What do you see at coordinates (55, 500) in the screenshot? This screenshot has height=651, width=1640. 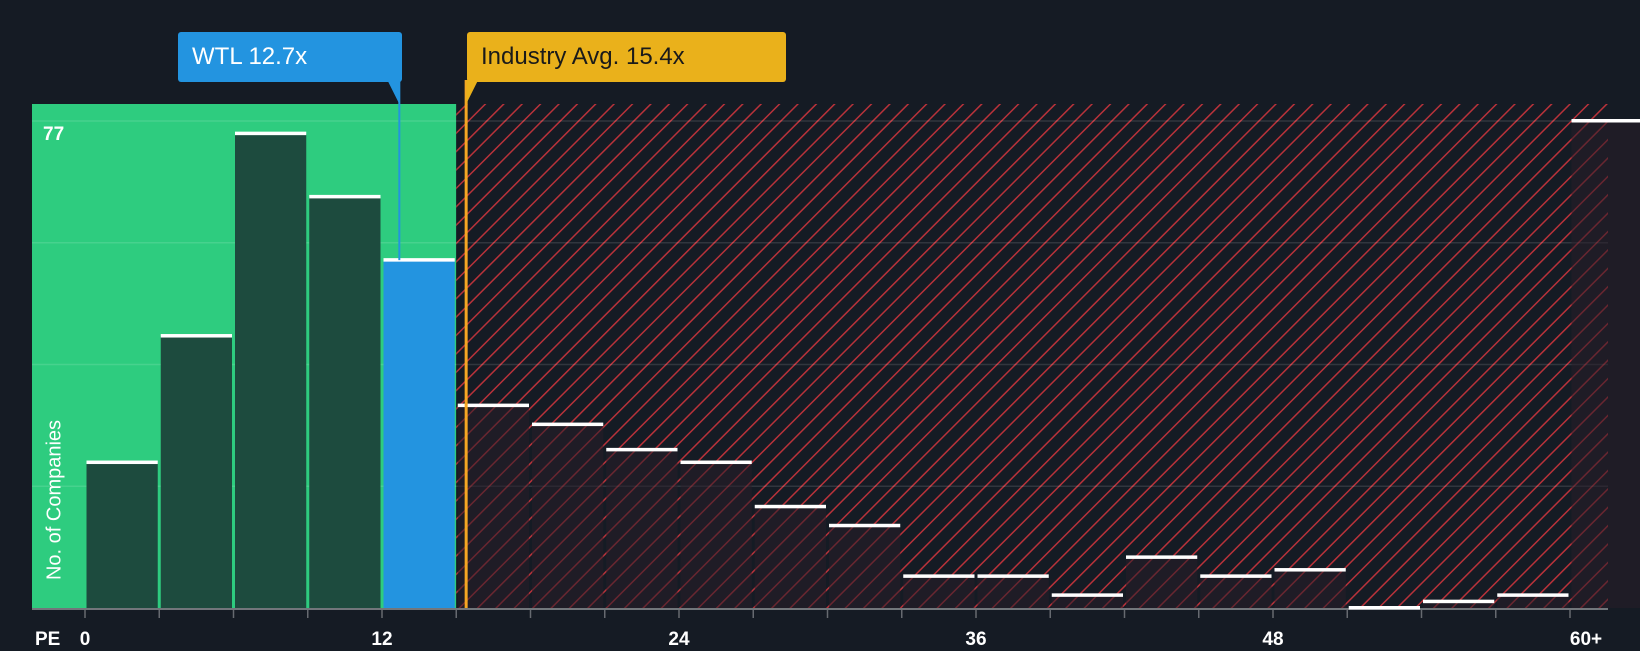 I see `y-axis-title: No. of Companies` at bounding box center [55, 500].